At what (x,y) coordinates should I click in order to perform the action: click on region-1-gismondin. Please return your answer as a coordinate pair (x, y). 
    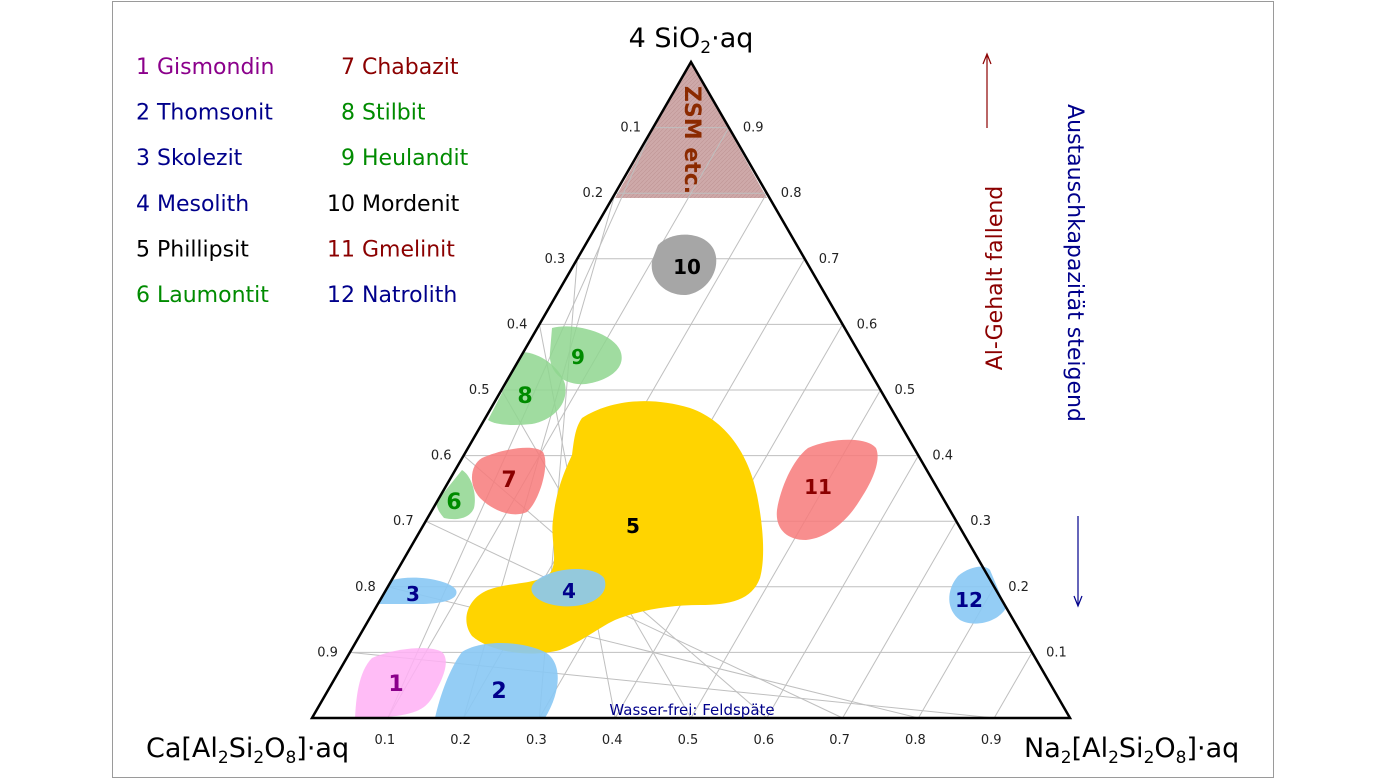
    Looking at the image, I should click on (400, 683).